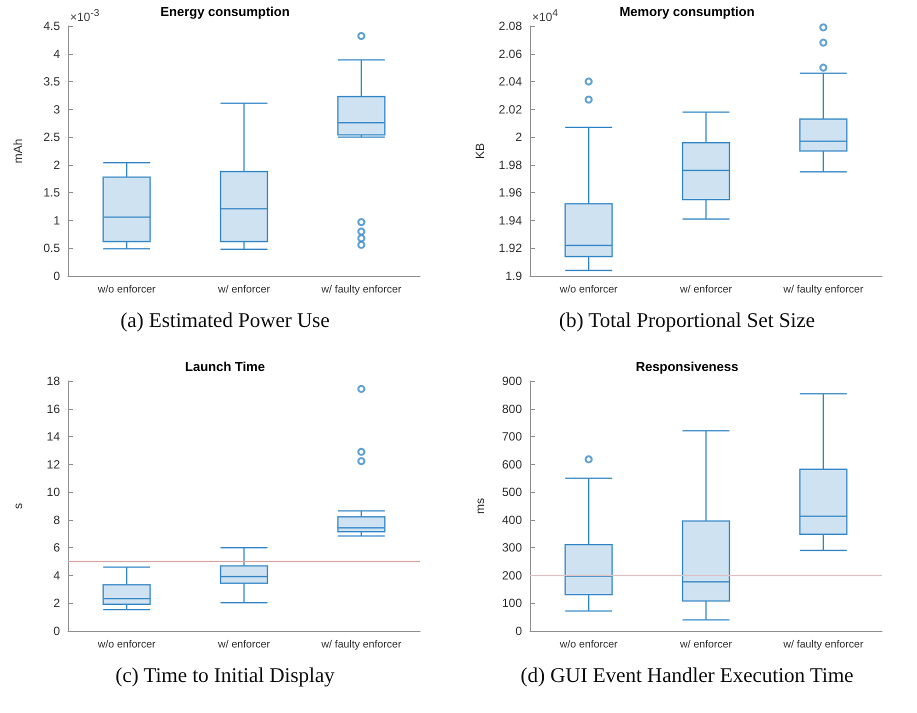 This screenshot has height=713, width=917. I want to click on y-axis-title: mAh, so click(18, 151).